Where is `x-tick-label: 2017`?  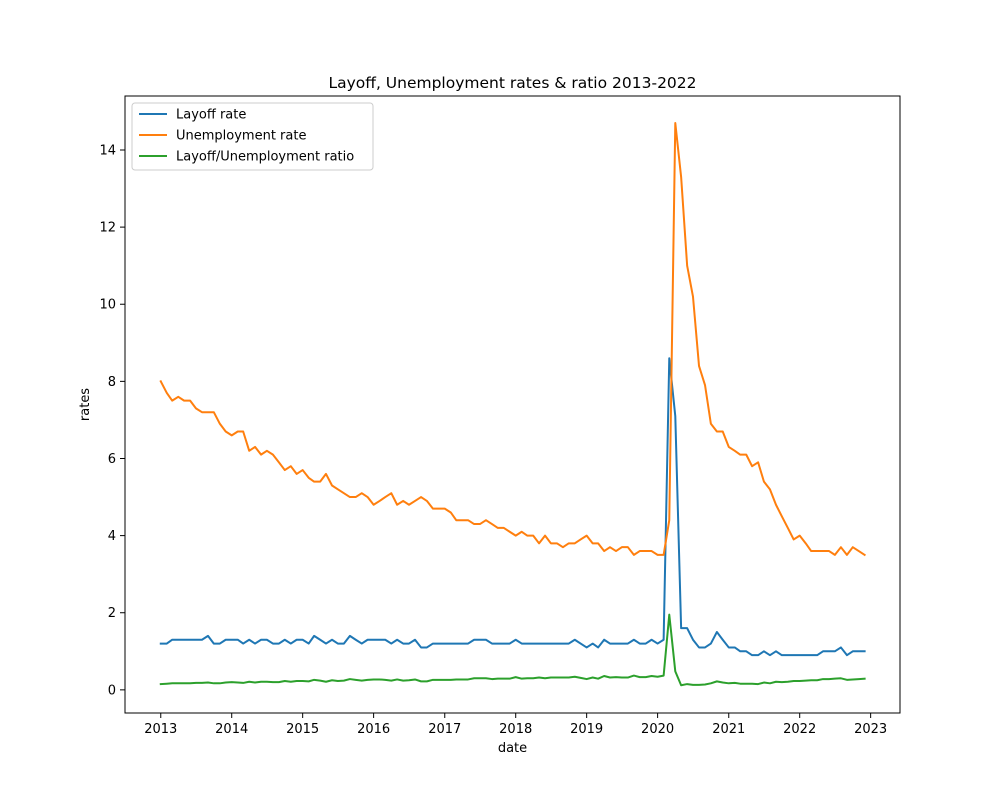 x-tick-label: 2017 is located at coordinates (444, 729).